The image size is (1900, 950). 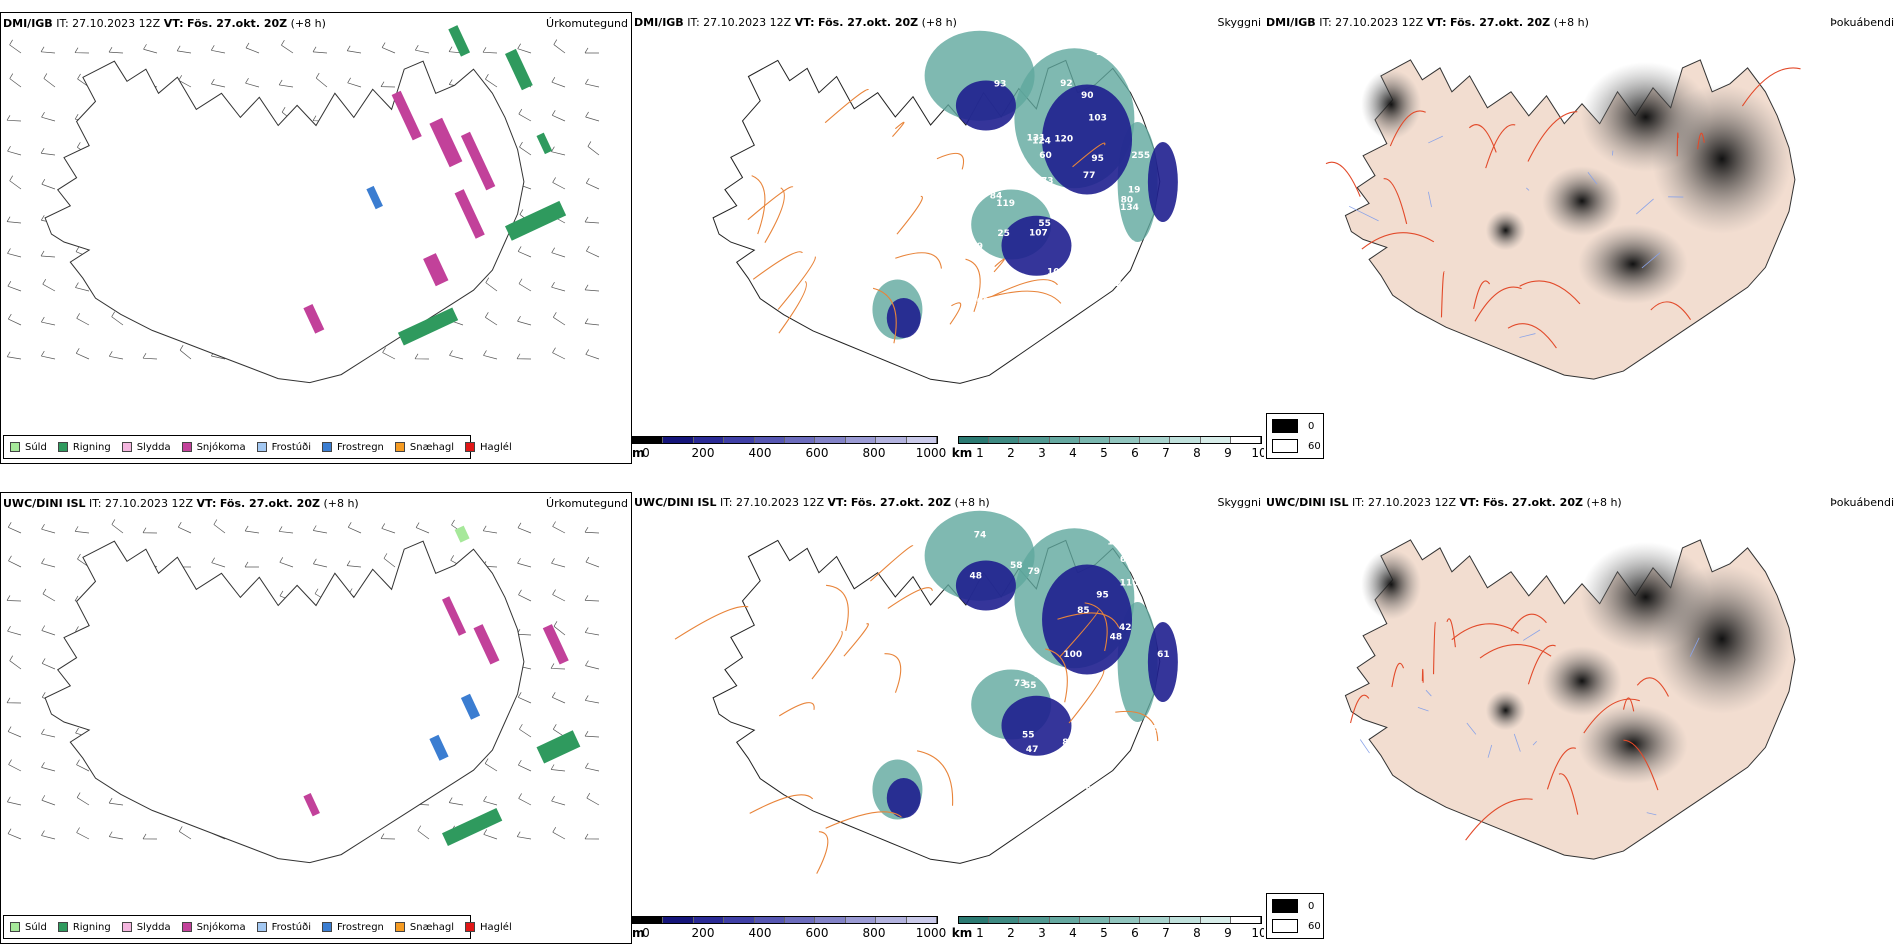 What do you see at coordinates (1047, 182) in the screenshot?
I see `visibility-value-label: 73` at bounding box center [1047, 182].